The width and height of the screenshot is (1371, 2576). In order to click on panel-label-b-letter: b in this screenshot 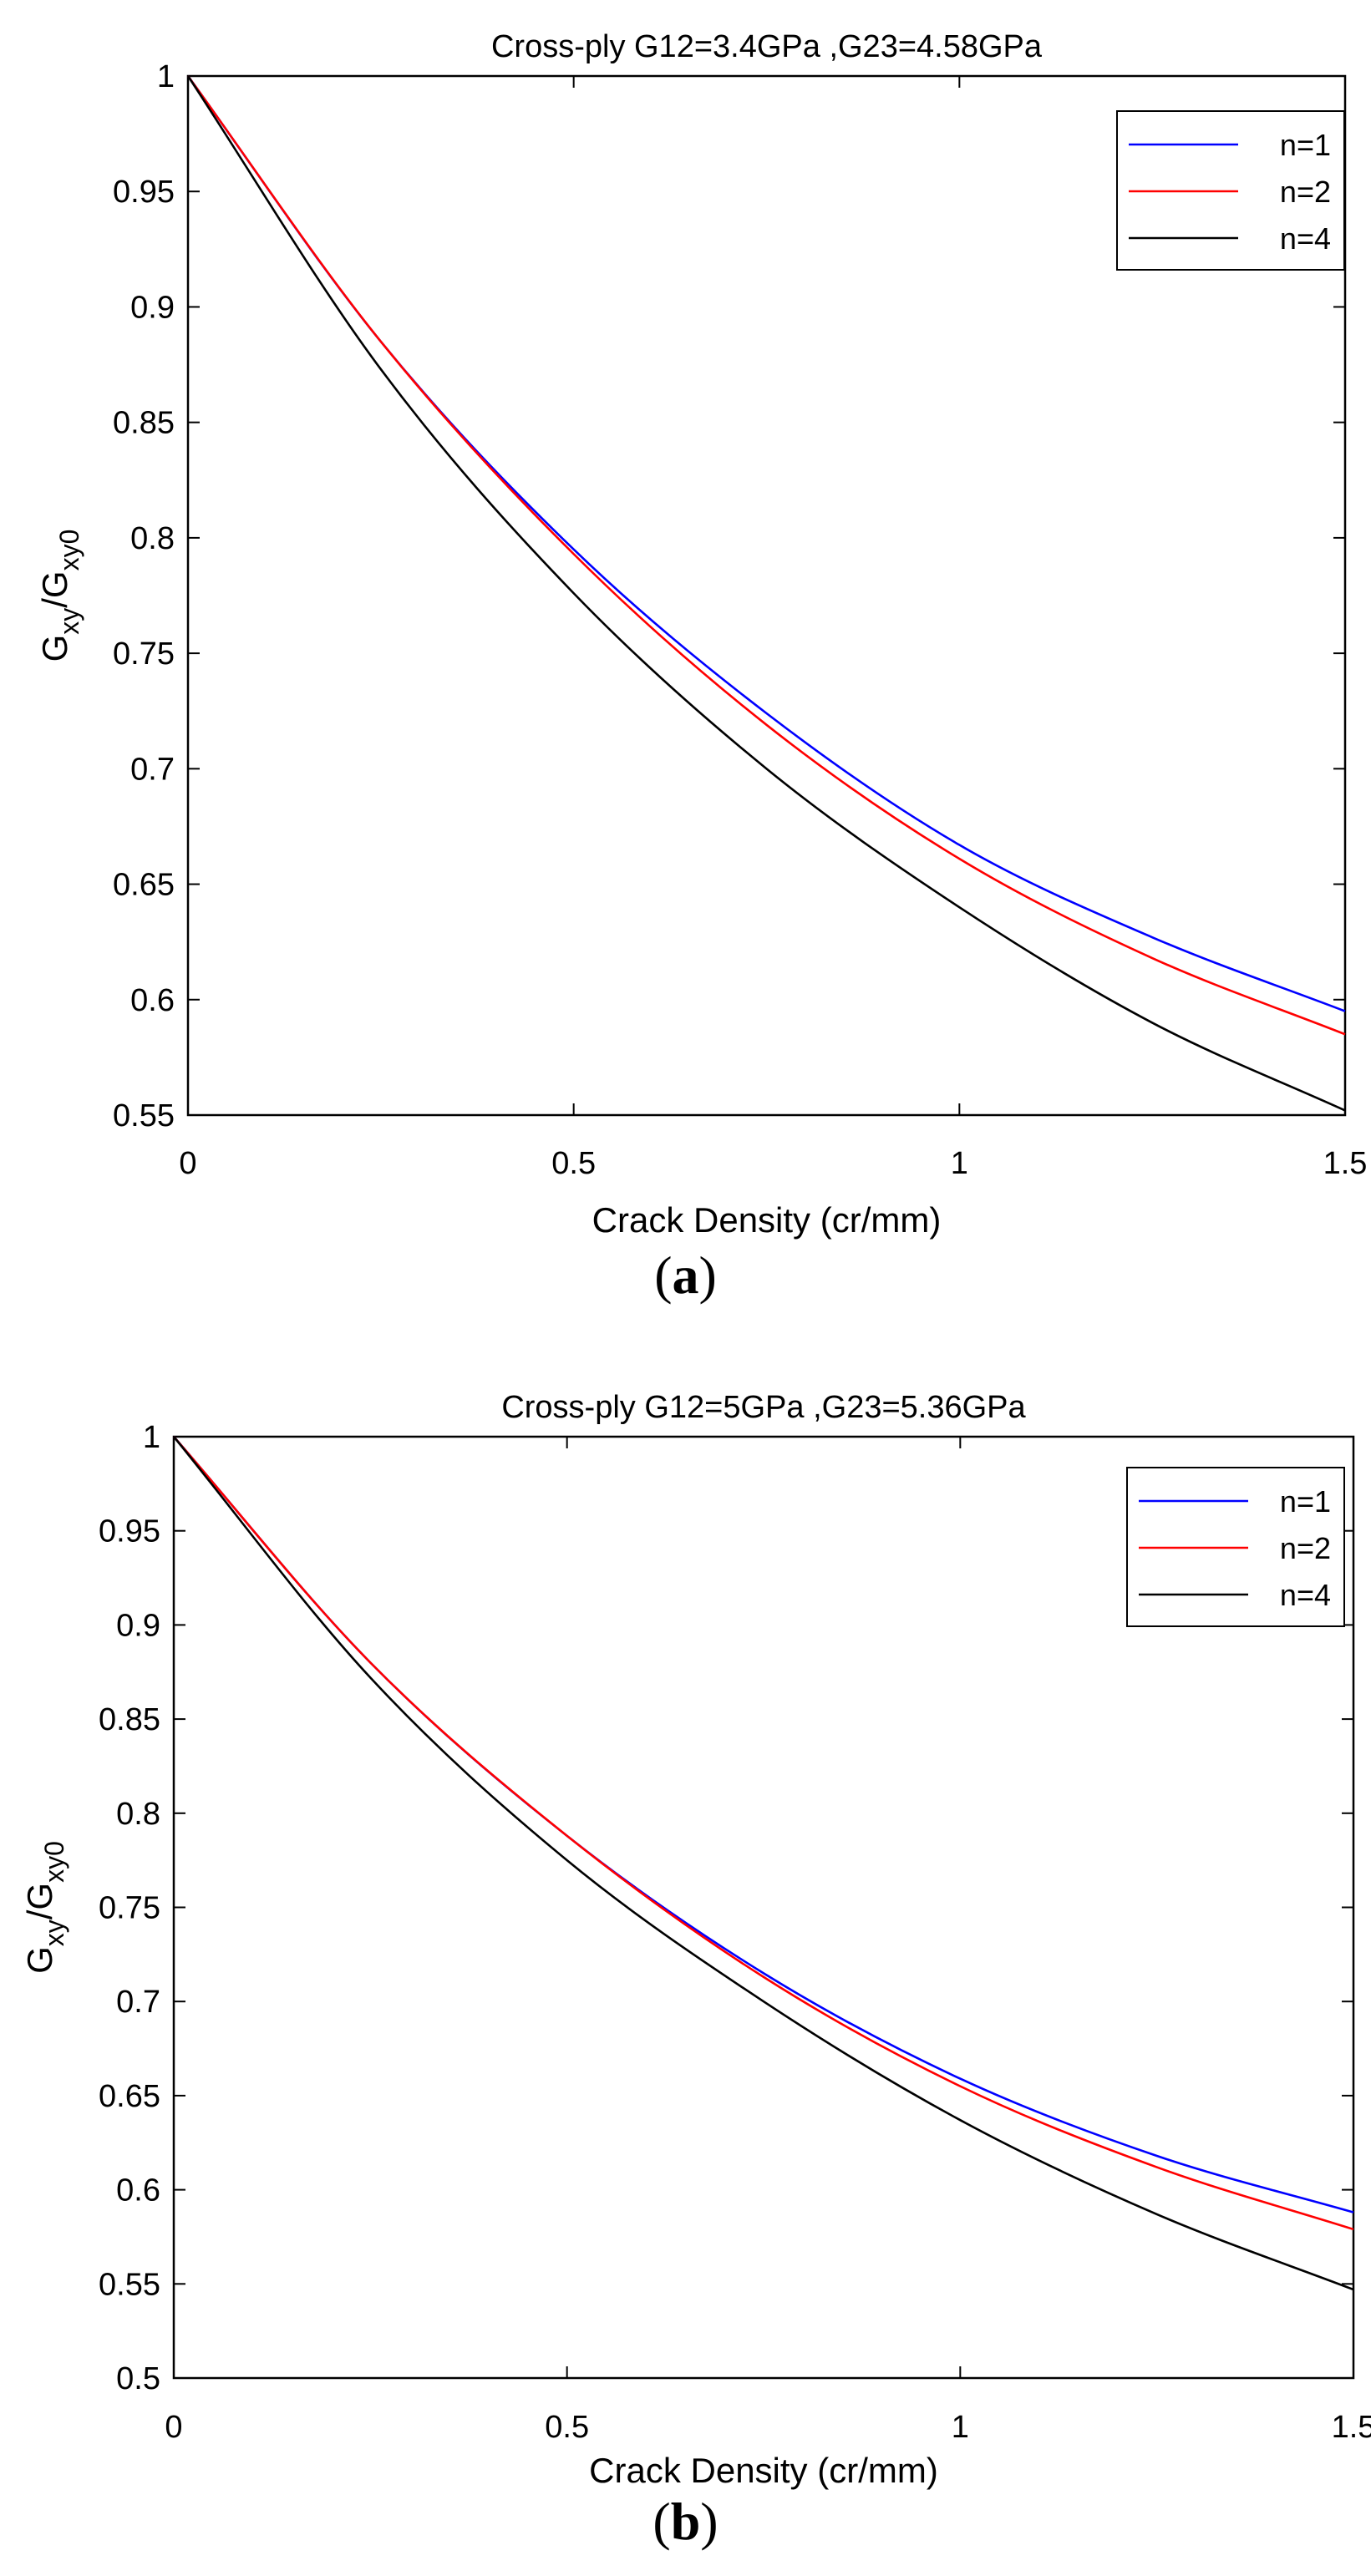, I will do `click(685, 2521)`.